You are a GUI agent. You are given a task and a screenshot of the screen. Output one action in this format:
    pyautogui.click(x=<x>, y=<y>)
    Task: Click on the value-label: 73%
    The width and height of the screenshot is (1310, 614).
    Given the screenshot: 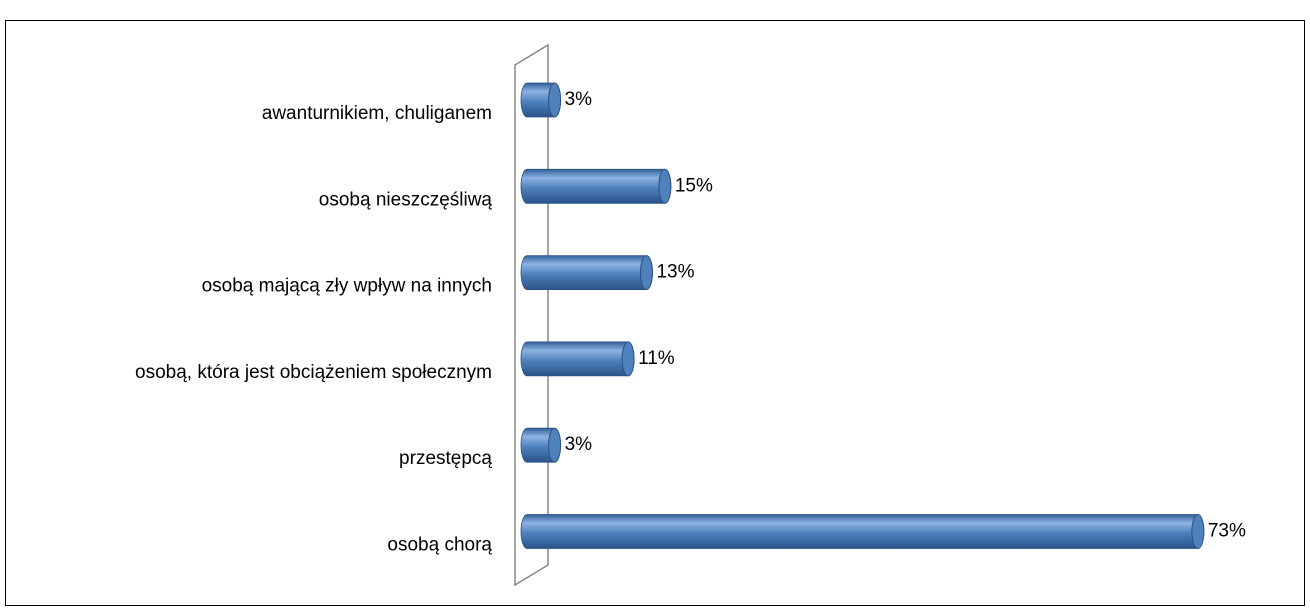 What is the action you would take?
    pyautogui.click(x=1227, y=531)
    